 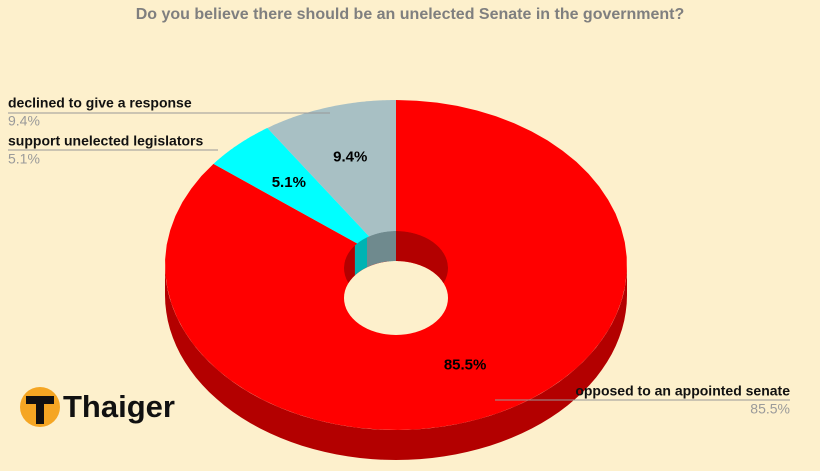 I want to click on legend-value: 5.1%, so click(x=24, y=159).